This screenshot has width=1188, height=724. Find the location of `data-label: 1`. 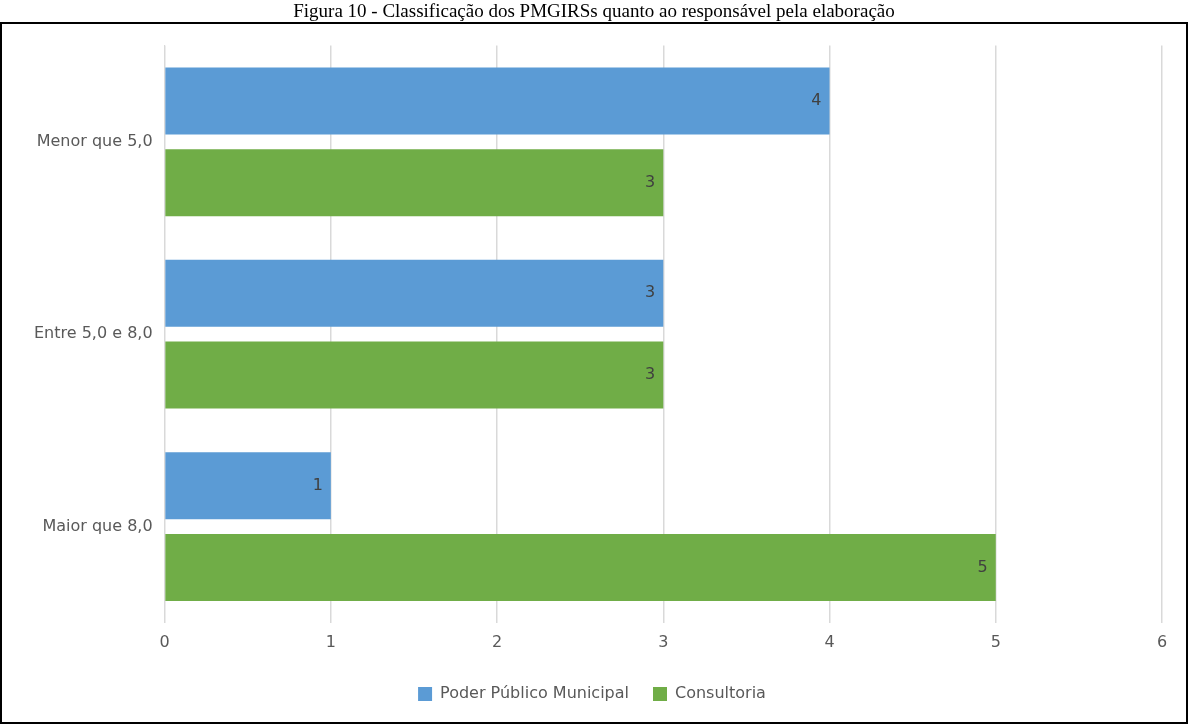

data-label: 1 is located at coordinates (317, 484).